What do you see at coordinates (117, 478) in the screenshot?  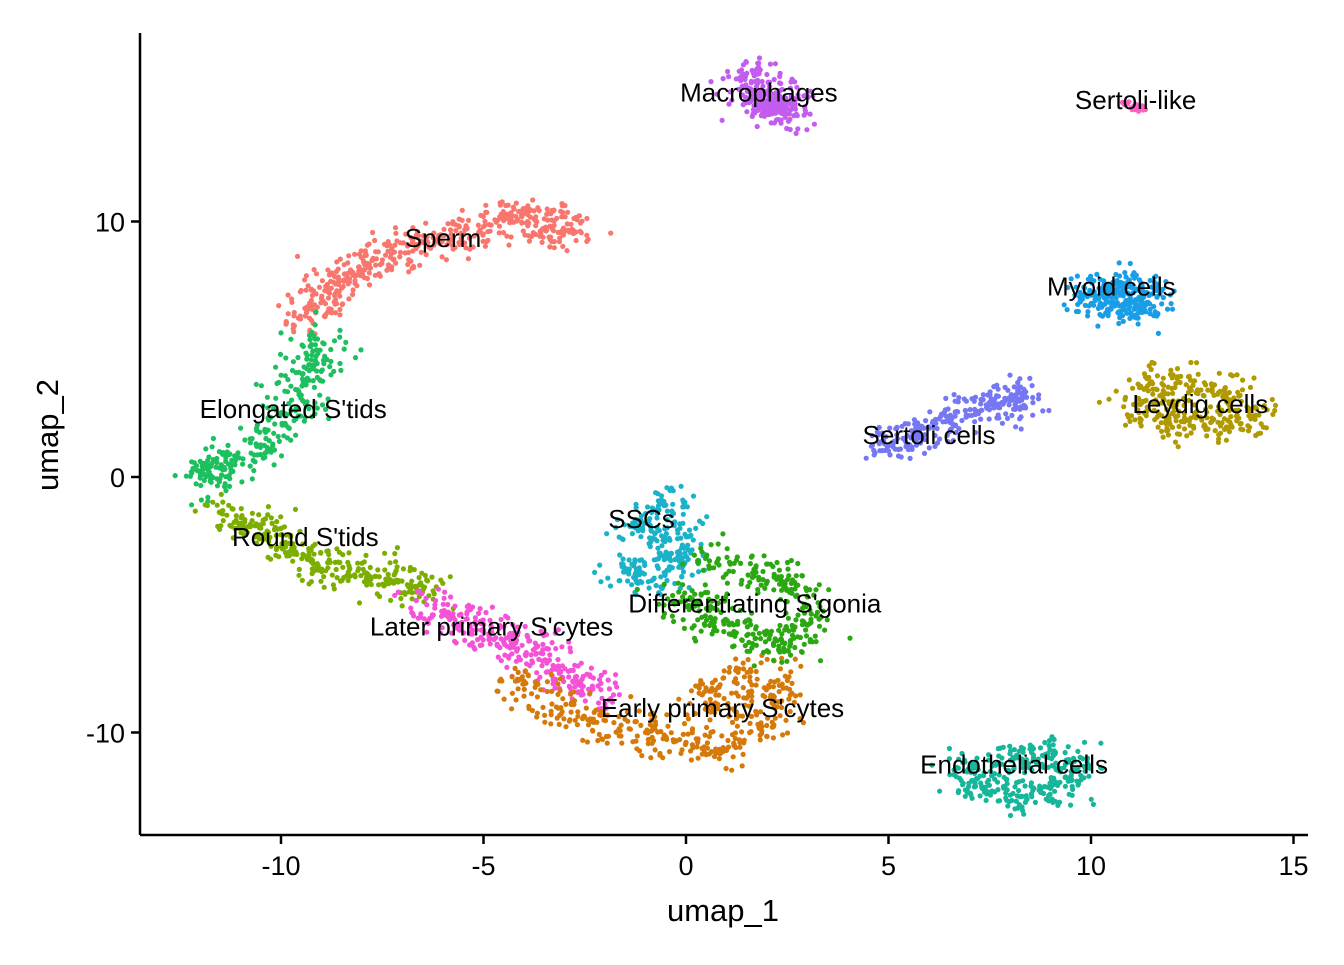 I see `y-tick-label: 0` at bounding box center [117, 478].